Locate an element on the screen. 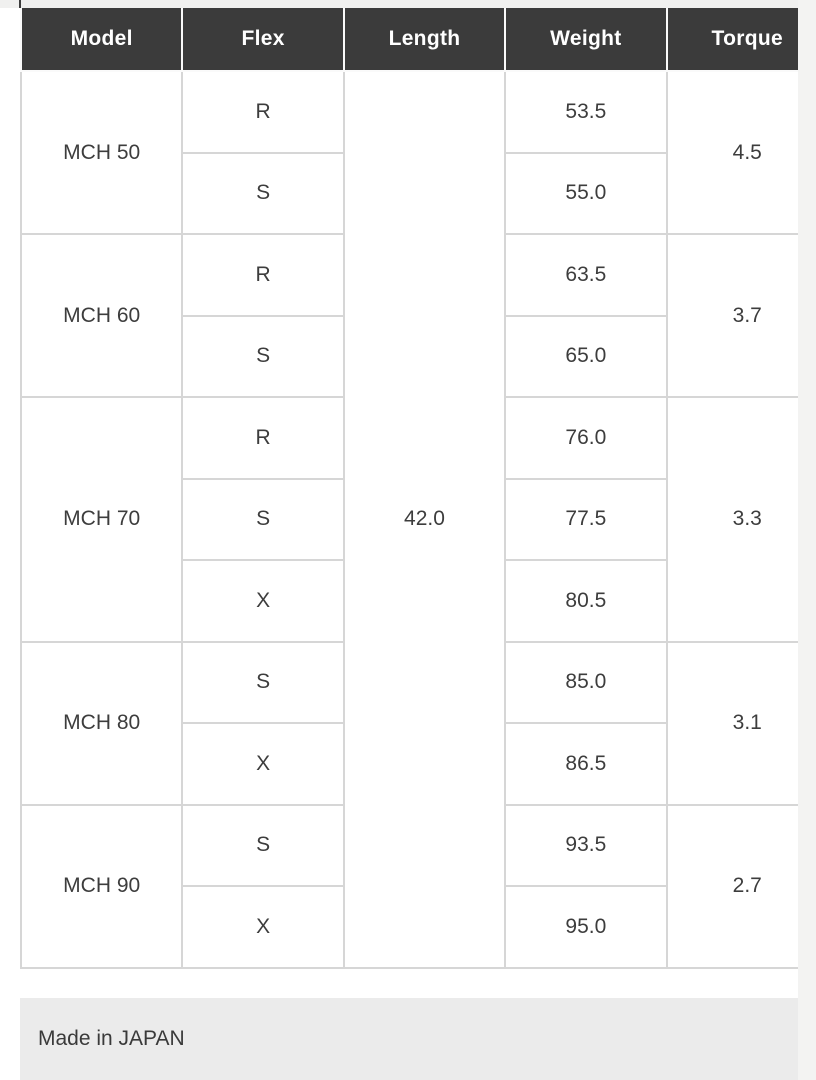 Image resolution: width=816 pixels, height=1080 pixels. weight-cell: 63.5 is located at coordinates (586, 275).